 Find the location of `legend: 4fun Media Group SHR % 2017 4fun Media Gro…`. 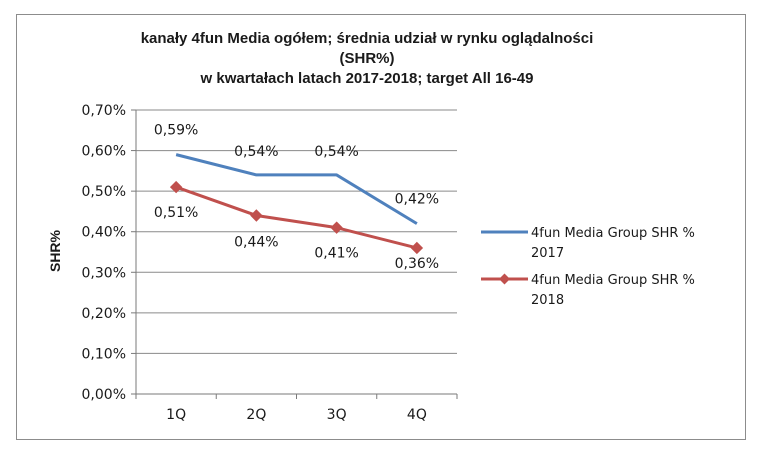

legend: 4fun Media Group SHR % 2017 4fun Media Gro… is located at coordinates (588, 267).